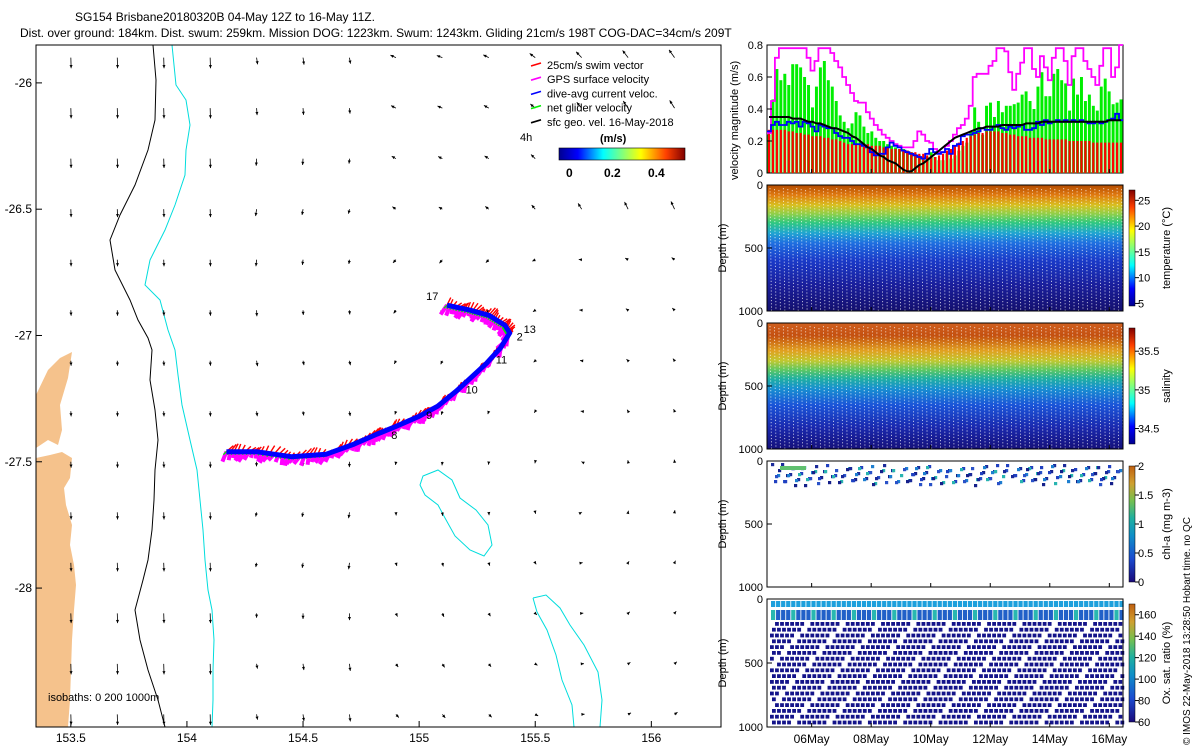 This screenshot has height=755, width=1200. I want to click on colorbar-label-oxygen: Ox. sat. ratio (%), so click(1167, 663).